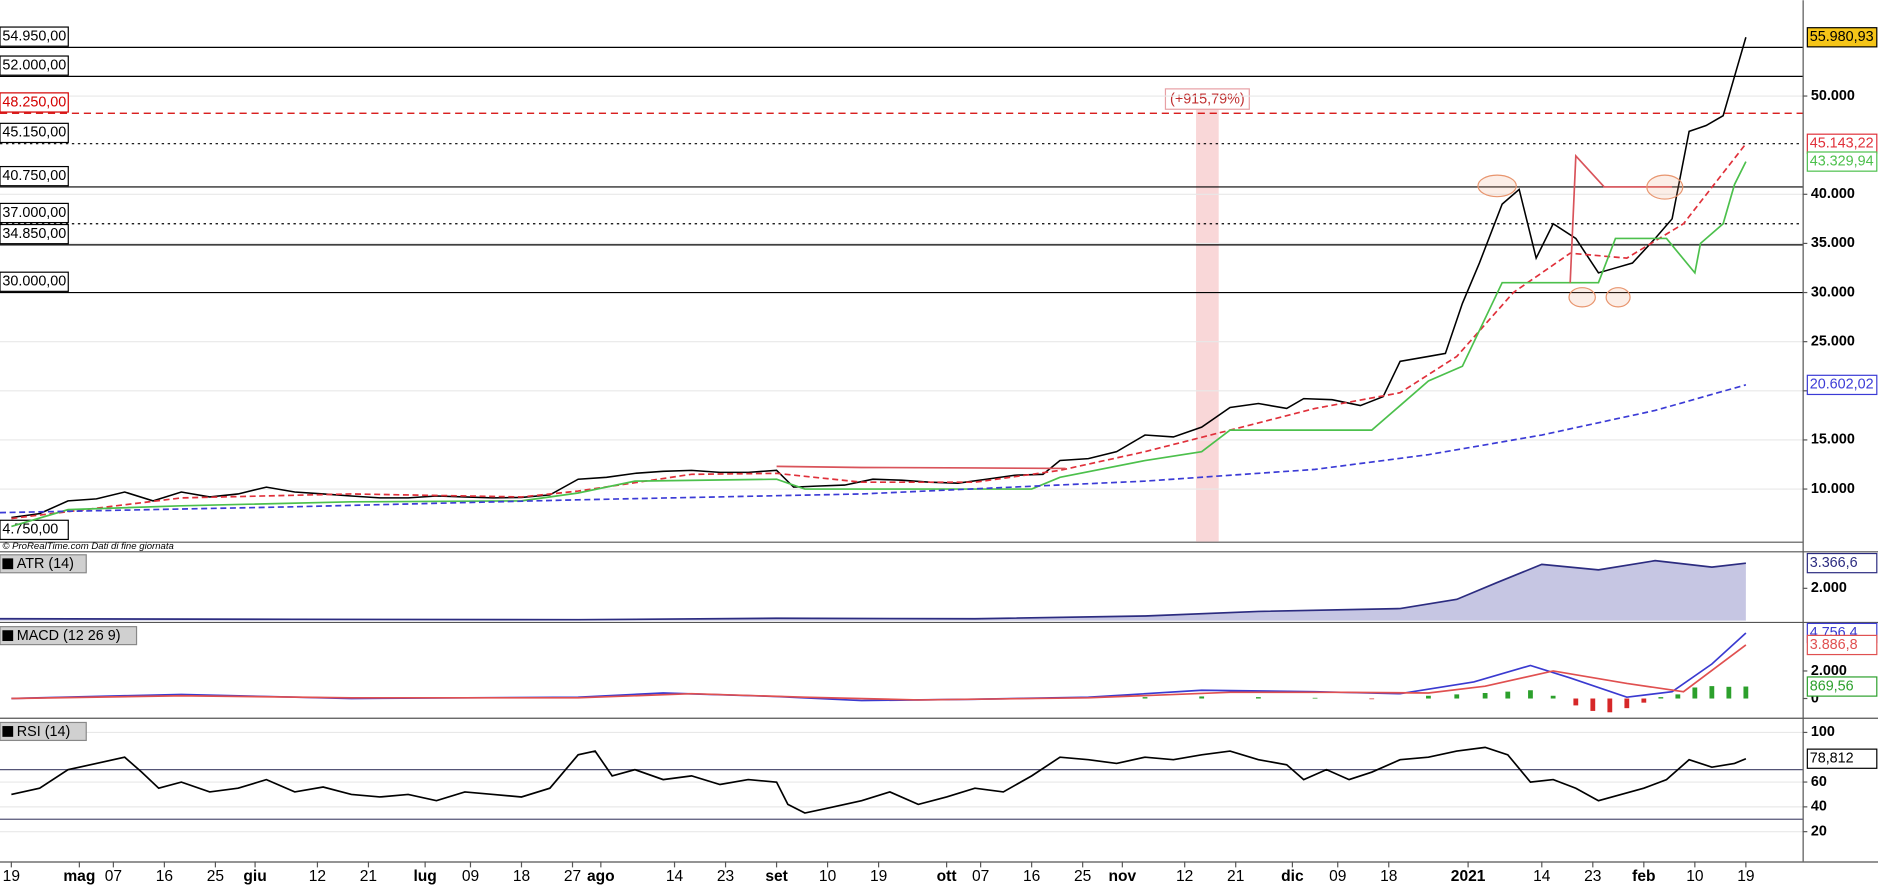  I want to click on y-tick-label: 25.000, so click(1833, 341).